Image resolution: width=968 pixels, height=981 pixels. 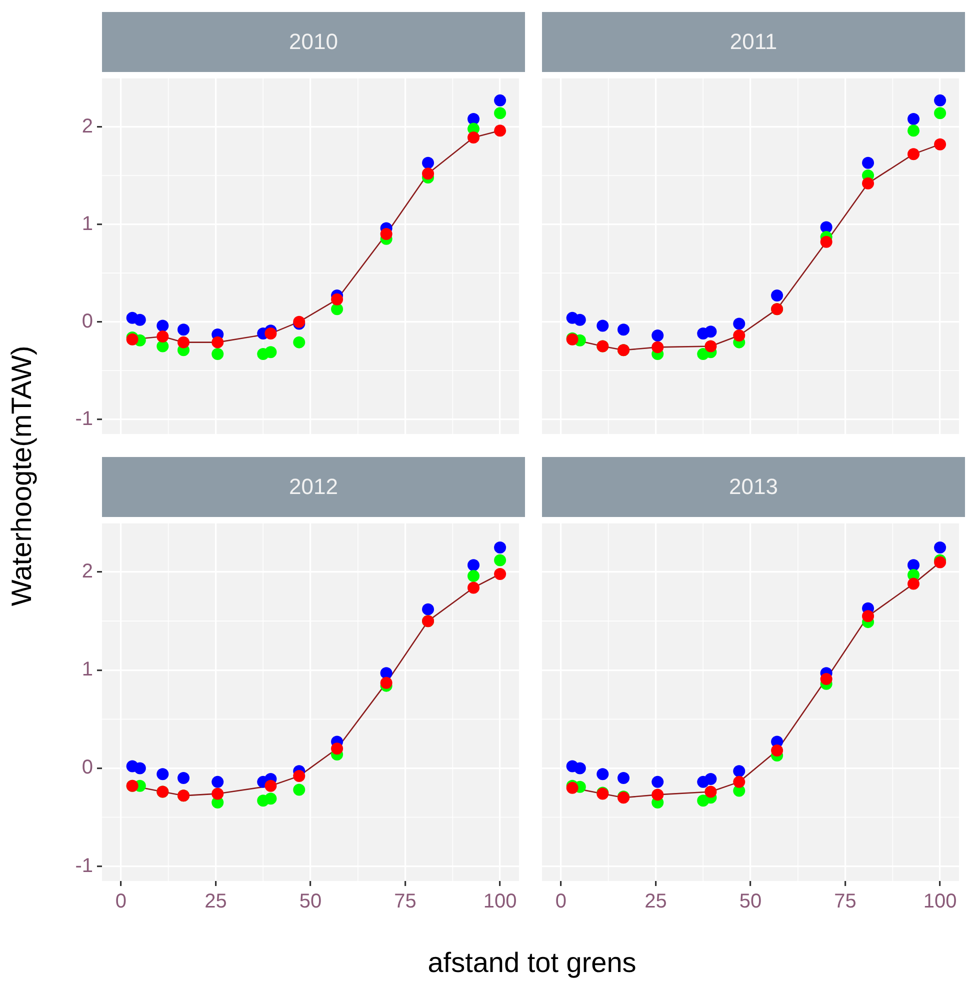 What do you see at coordinates (313, 487) in the screenshot?
I see `chart-title: 2012` at bounding box center [313, 487].